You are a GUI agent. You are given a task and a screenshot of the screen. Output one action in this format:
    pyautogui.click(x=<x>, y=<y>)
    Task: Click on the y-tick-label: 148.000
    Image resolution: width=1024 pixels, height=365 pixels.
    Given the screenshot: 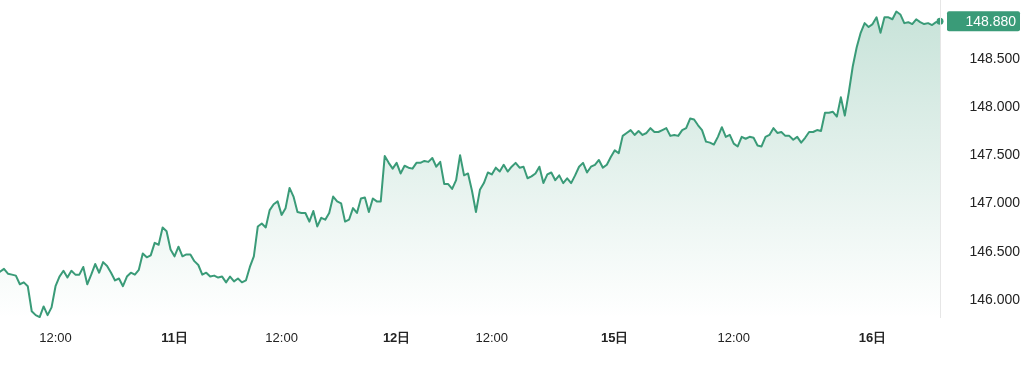 What is the action you would take?
    pyautogui.click(x=995, y=106)
    